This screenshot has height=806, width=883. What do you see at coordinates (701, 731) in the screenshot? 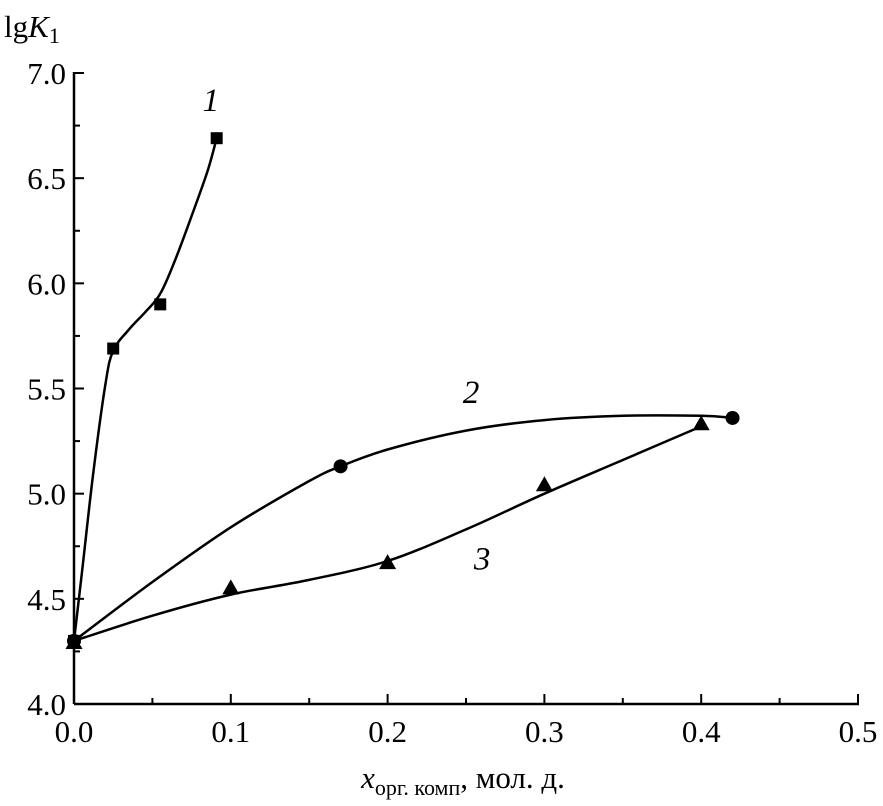
I see `x-tick-label: 0.4` at bounding box center [701, 731].